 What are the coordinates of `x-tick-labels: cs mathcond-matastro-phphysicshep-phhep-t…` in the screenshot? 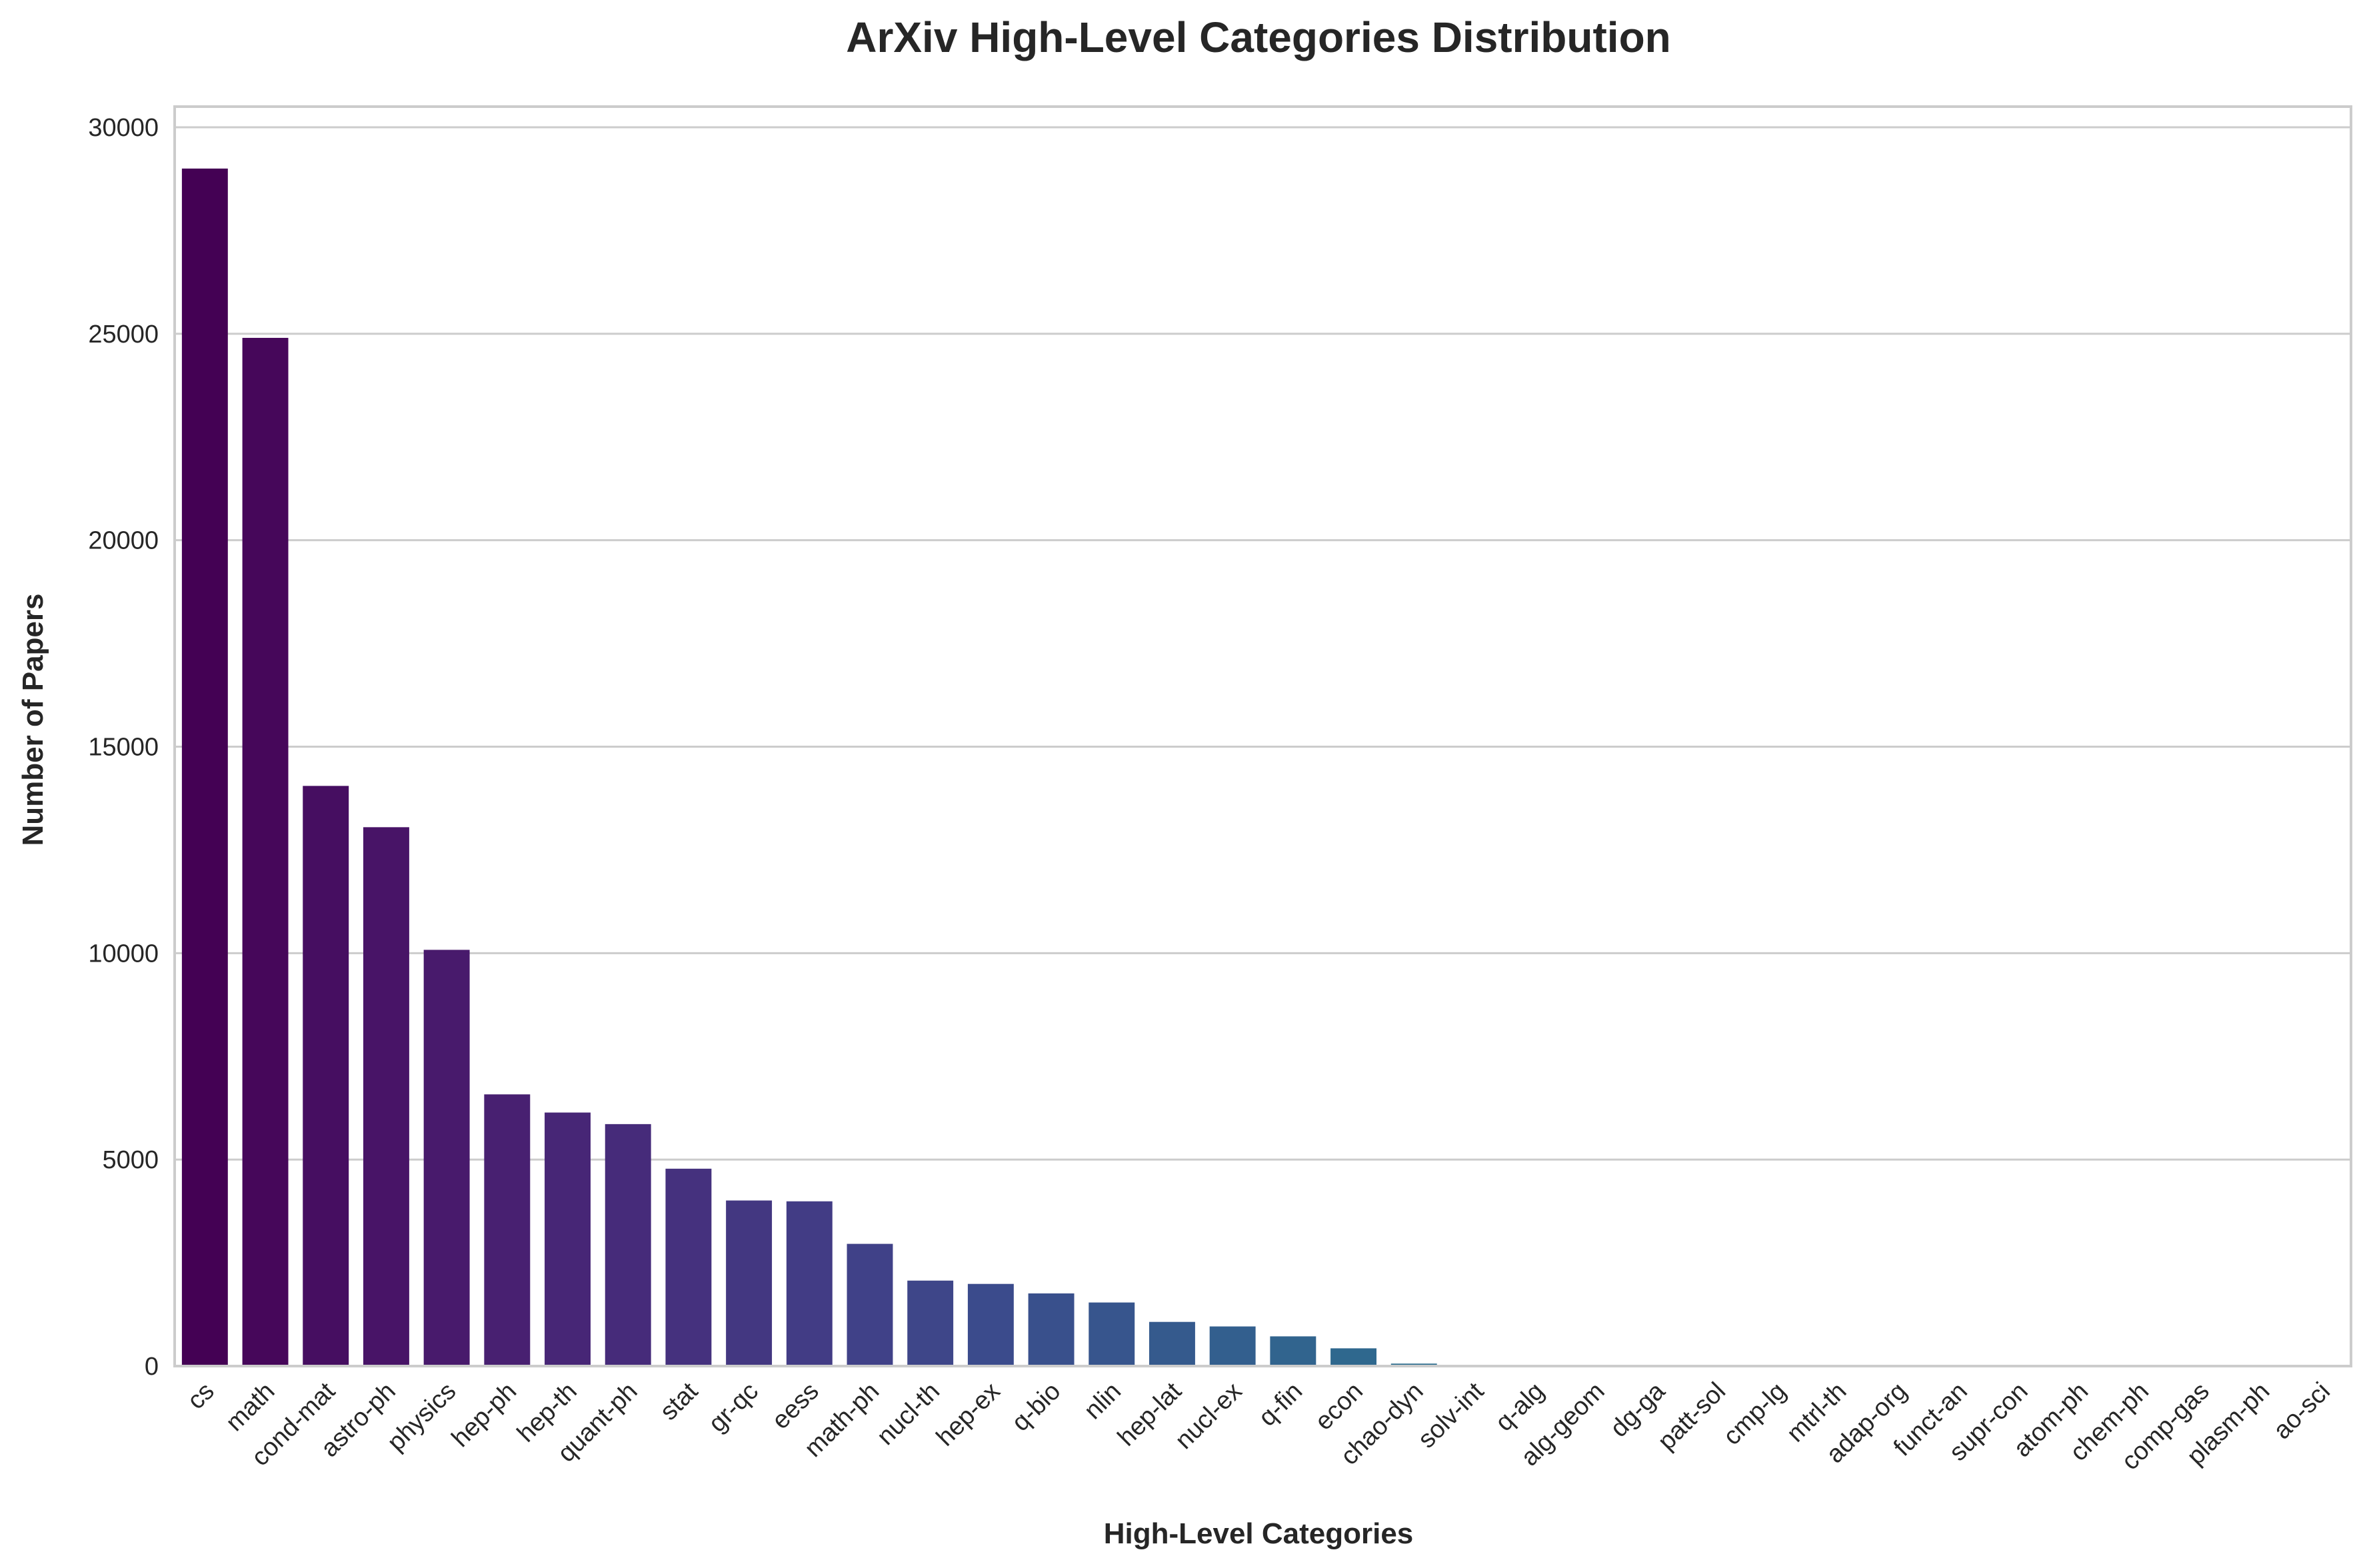 It's located at (1259, 1426).